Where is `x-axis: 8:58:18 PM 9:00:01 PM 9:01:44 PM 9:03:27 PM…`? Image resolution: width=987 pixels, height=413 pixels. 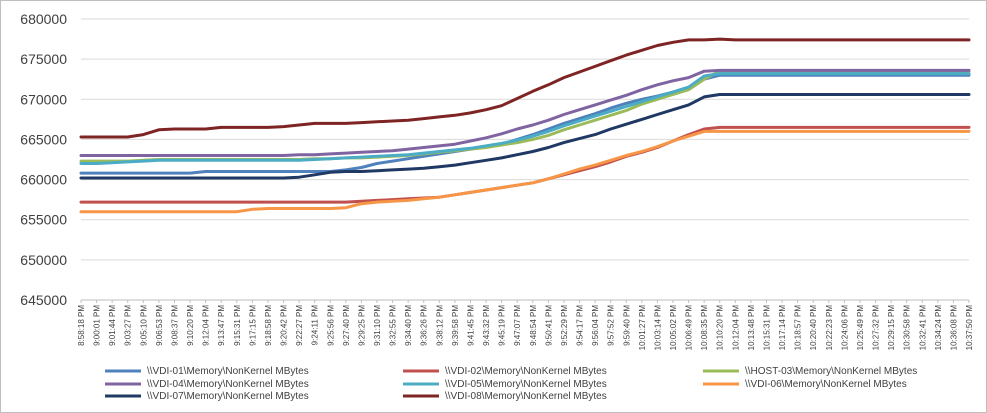
x-axis: 8:58:18 PM 9:00:01 PM 9:01:44 PM 9:03:27 PM… is located at coordinates (525, 325).